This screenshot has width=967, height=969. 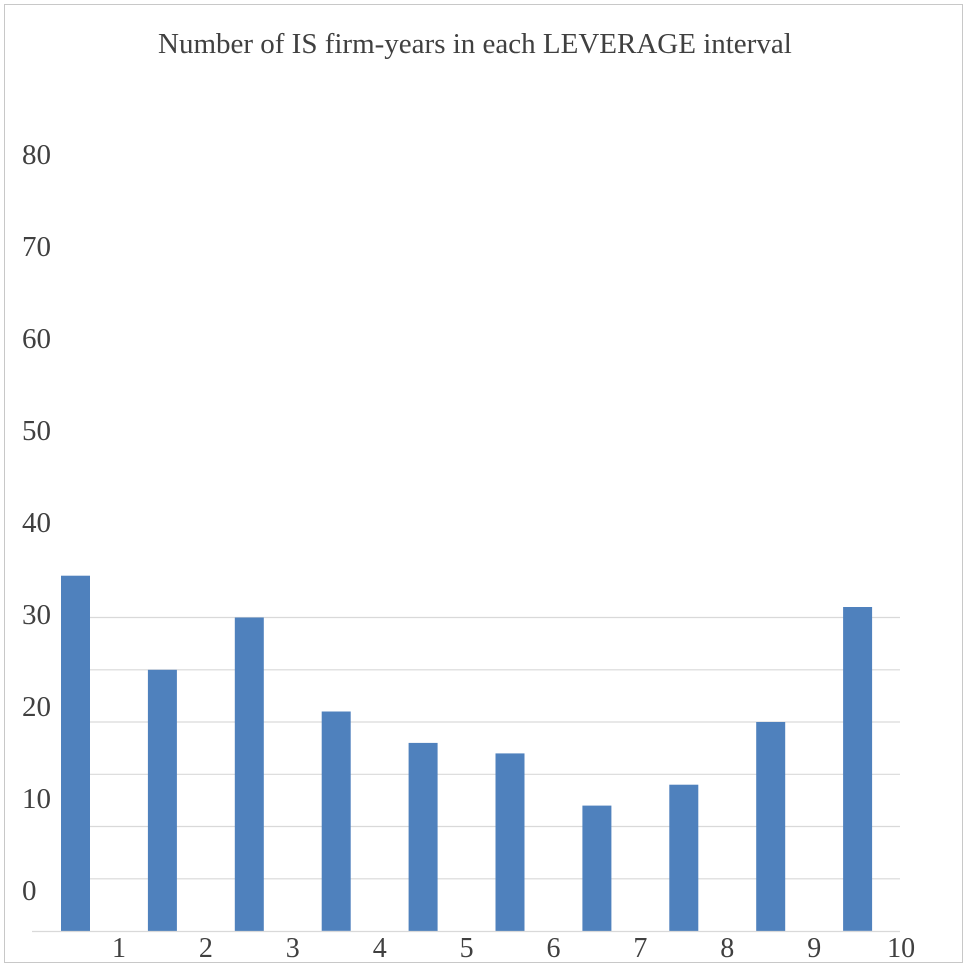 What do you see at coordinates (513, 948) in the screenshot?
I see `x-axis-tick-labels: 1 2 3 4 5 6 7 8 9 10` at bounding box center [513, 948].